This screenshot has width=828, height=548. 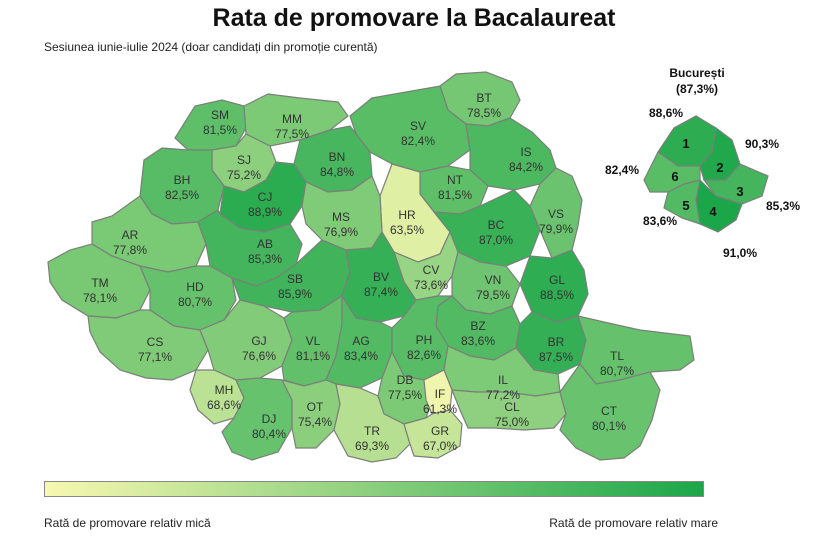 I want to click on county-code-label: VS, so click(x=556, y=214).